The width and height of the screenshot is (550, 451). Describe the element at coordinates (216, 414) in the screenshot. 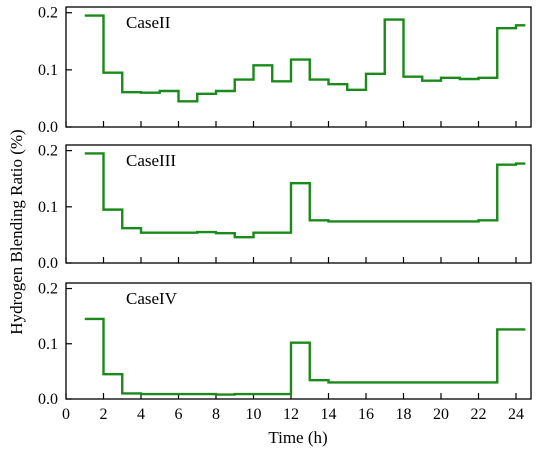

I see `x-tick-label: 8` at that location.